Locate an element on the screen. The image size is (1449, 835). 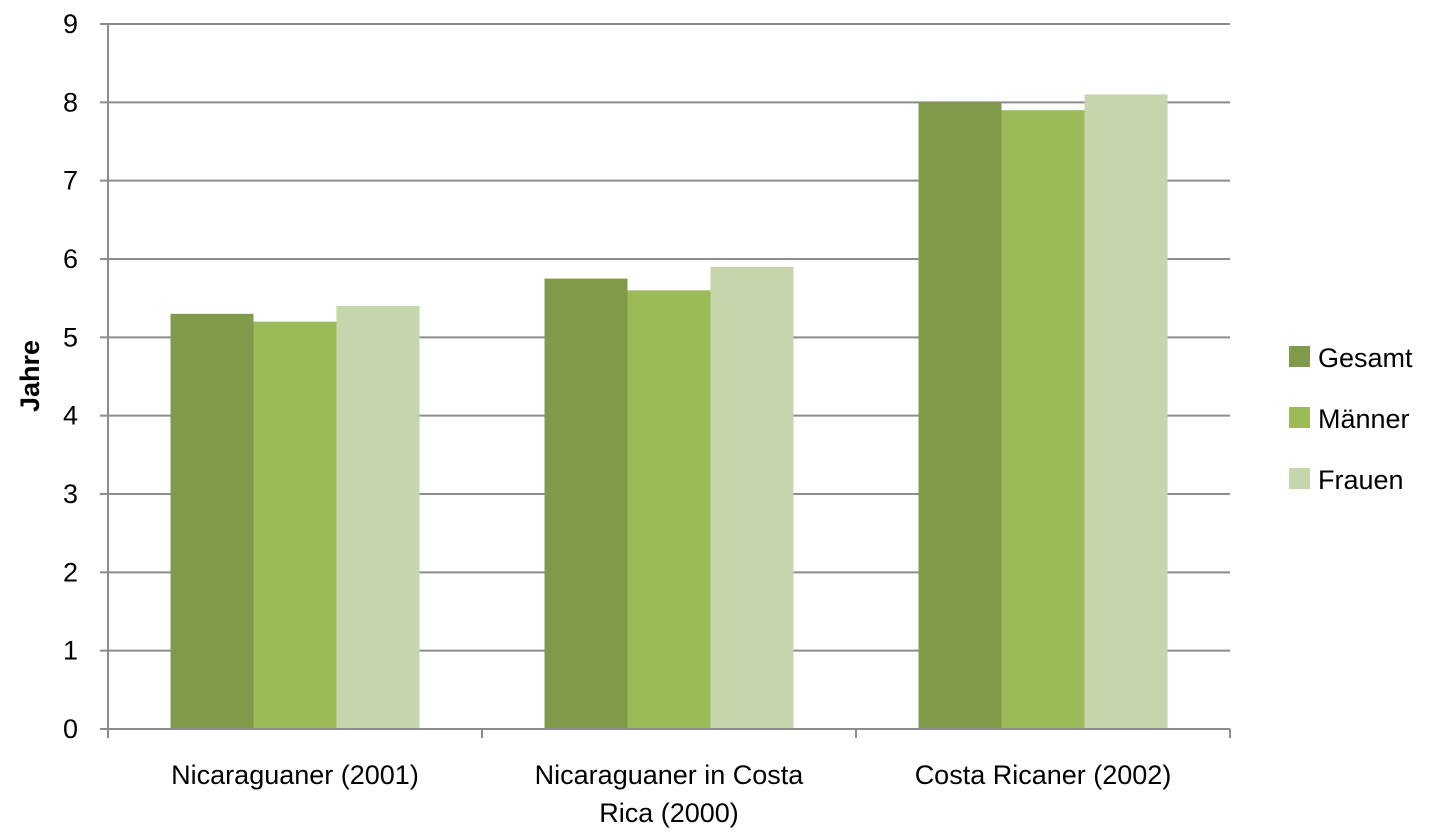
y-tick-label: 8 is located at coordinates (70, 102).